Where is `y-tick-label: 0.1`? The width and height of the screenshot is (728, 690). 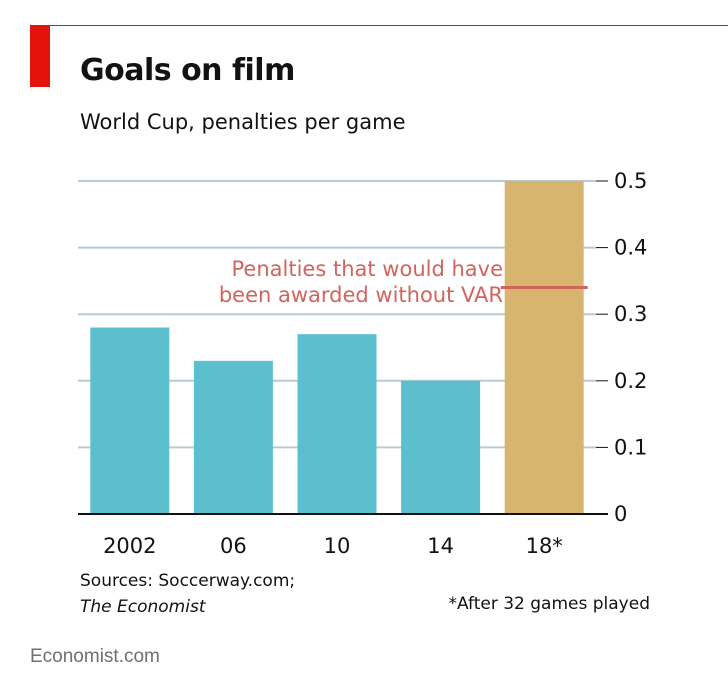 y-tick-label: 0.1 is located at coordinates (630, 447).